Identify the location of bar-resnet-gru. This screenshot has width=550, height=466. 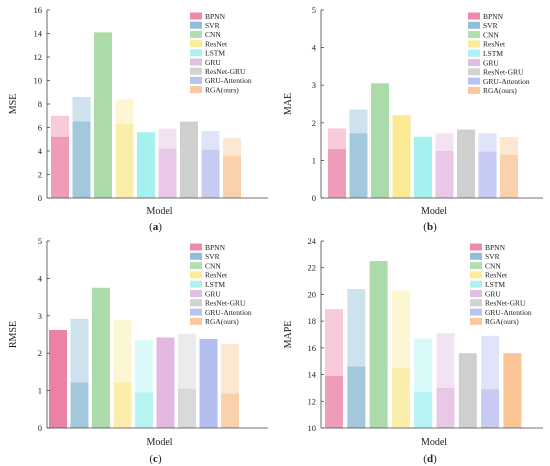
(189, 159).